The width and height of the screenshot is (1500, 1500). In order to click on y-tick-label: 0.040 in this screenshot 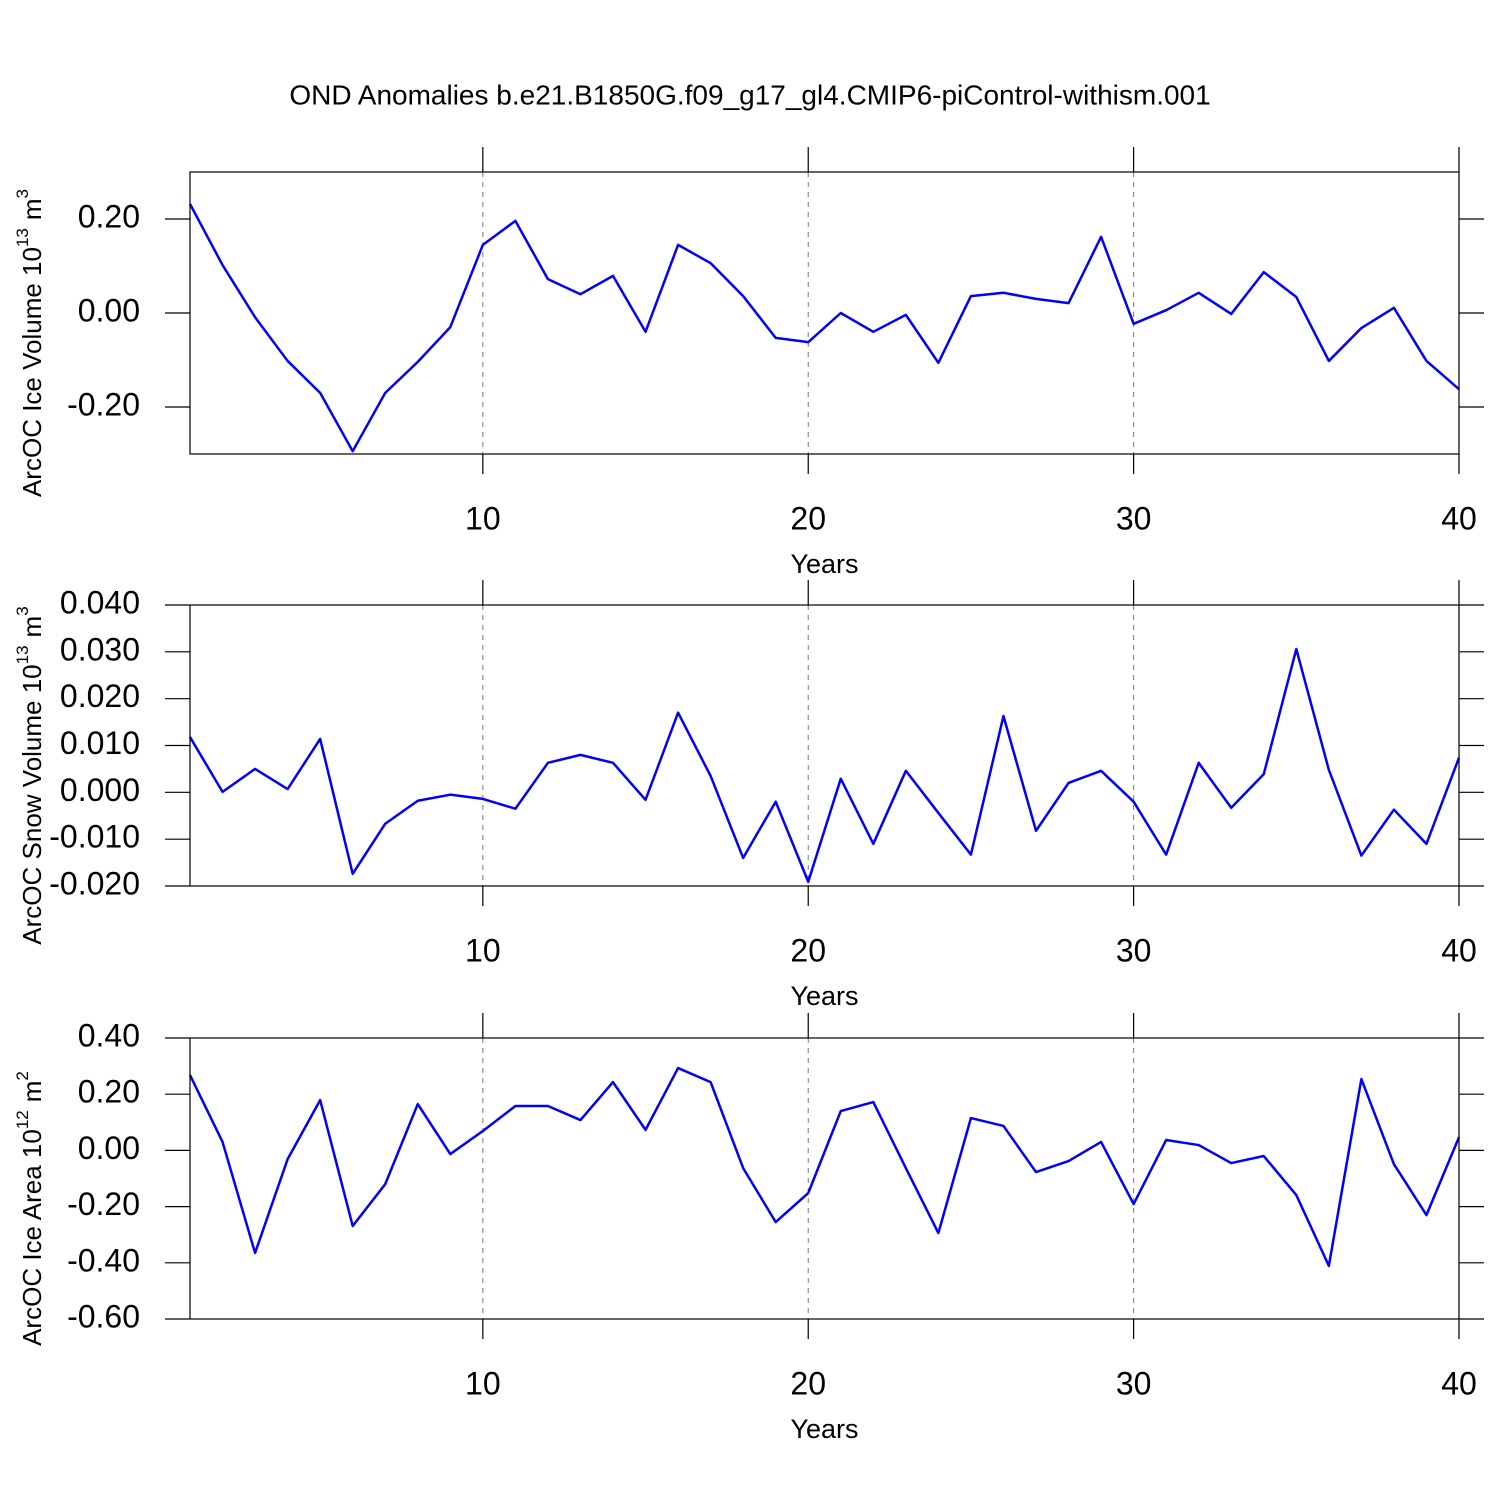, I will do `click(100, 602)`.